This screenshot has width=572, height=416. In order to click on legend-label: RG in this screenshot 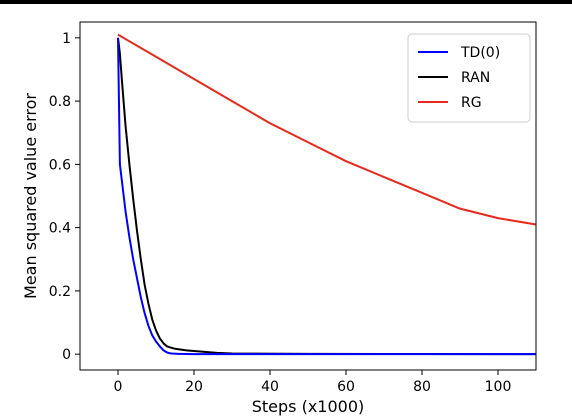, I will do `click(471, 103)`.